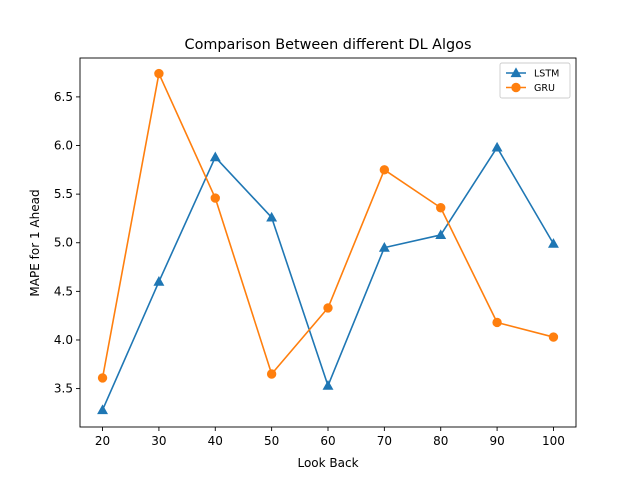  What do you see at coordinates (440, 441) in the screenshot?
I see `x-tick-label: 80` at bounding box center [440, 441].